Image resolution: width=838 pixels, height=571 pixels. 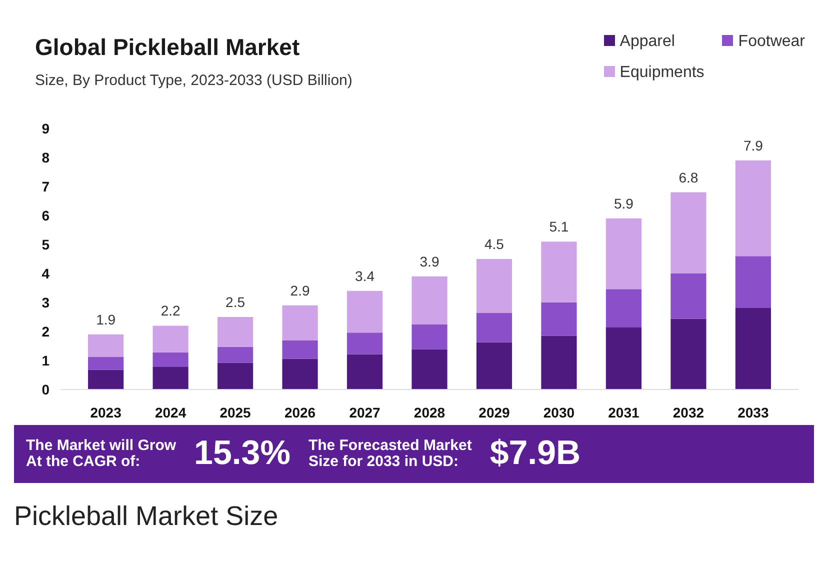 What do you see at coordinates (236, 412) in the screenshot?
I see `x-tick-label: 2025` at bounding box center [236, 412].